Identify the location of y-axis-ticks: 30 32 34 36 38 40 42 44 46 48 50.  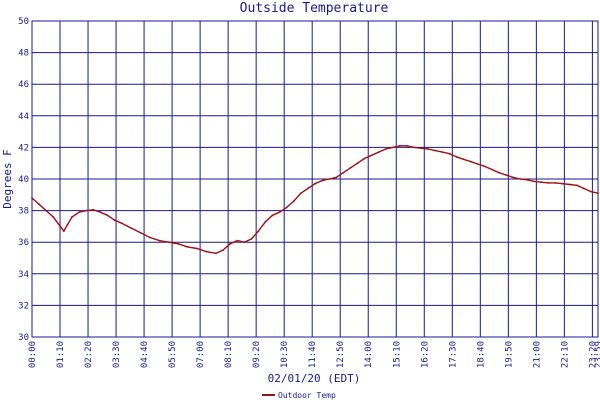
(23, 180).